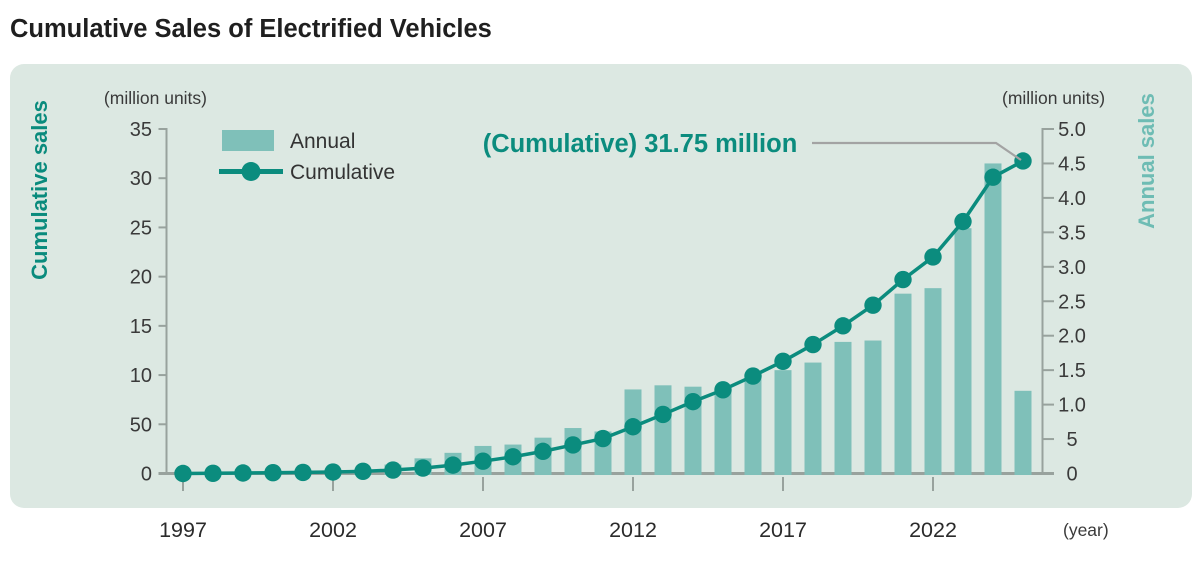 The width and height of the screenshot is (1200, 561). Describe the element at coordinates (141, 425) in the screenshot. I see `left-axis-tick-label: 50` at that location.